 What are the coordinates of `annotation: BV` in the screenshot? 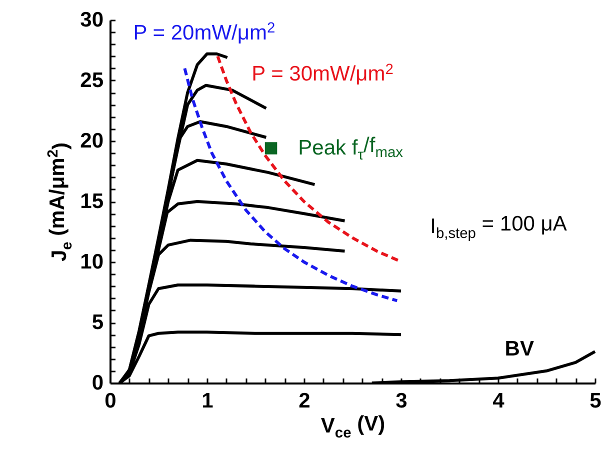 It's located at (519, 349).